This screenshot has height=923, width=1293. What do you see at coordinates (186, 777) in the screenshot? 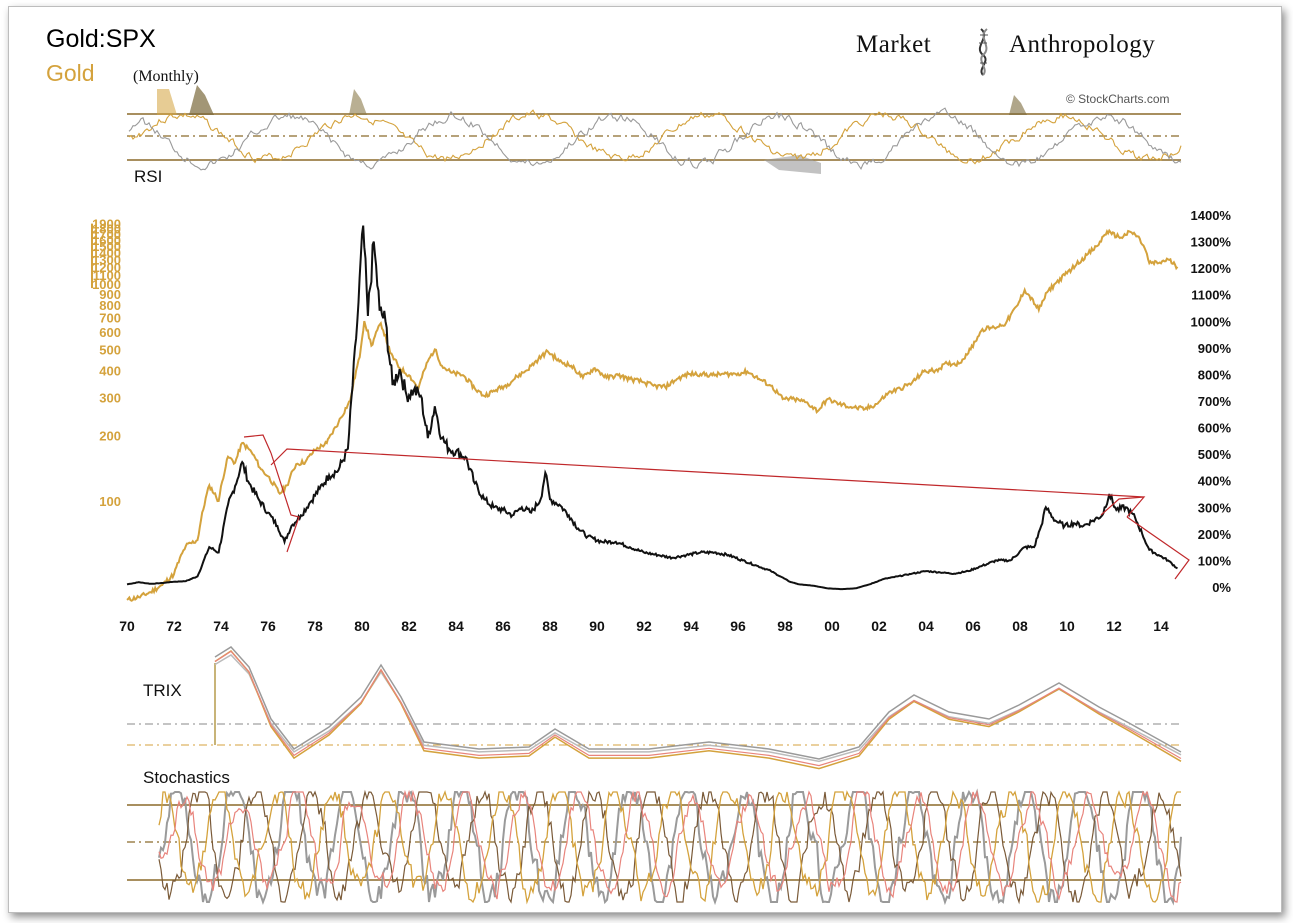
I see `stochastics-label: Stochastics` at bounding box center [186, 777].